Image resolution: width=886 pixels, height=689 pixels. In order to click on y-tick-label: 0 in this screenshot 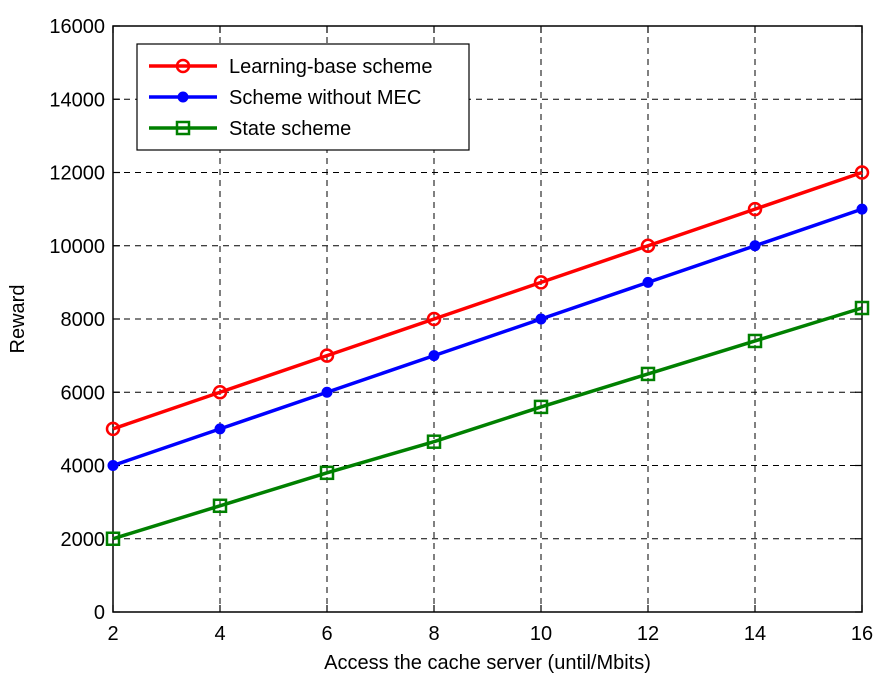, I will do `click(99, 613)`.